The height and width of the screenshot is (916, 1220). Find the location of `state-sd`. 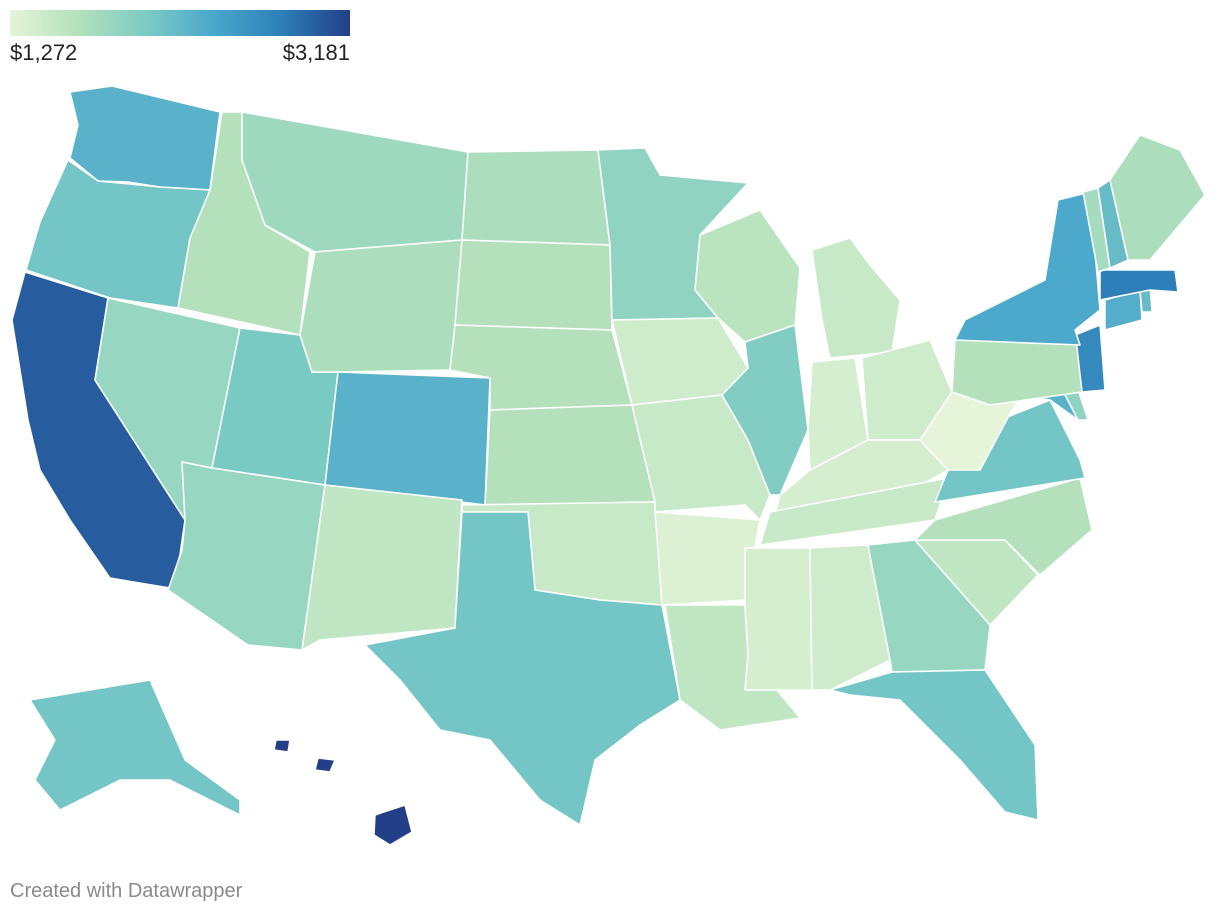

state-sd is located at coordinates (533, 285).